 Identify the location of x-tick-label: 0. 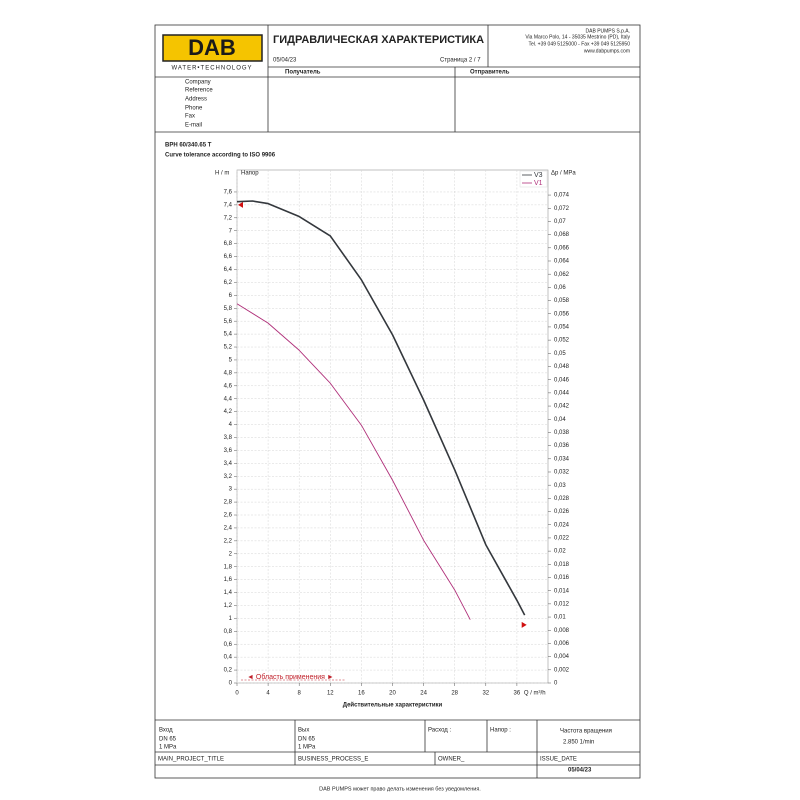
(237, 694).